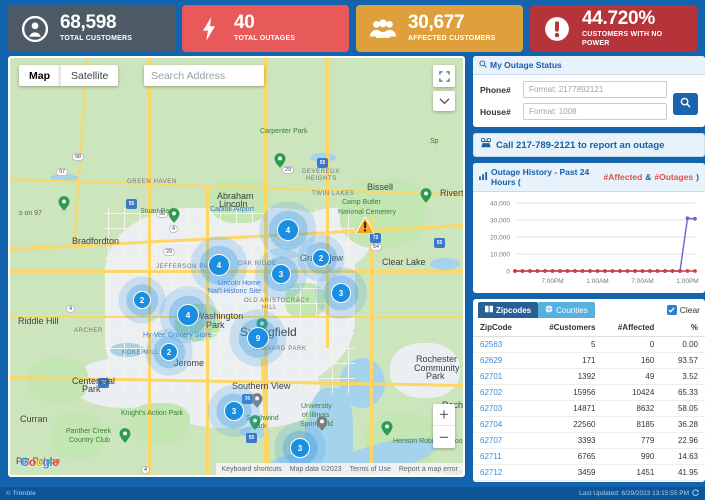 The image size is (705, 500). What do you see at coordinates (265, 28) in the screenshot?
I see `kpi-total-outages: 40 TOTAL OUTAGES` at bounding box center [265, 28].